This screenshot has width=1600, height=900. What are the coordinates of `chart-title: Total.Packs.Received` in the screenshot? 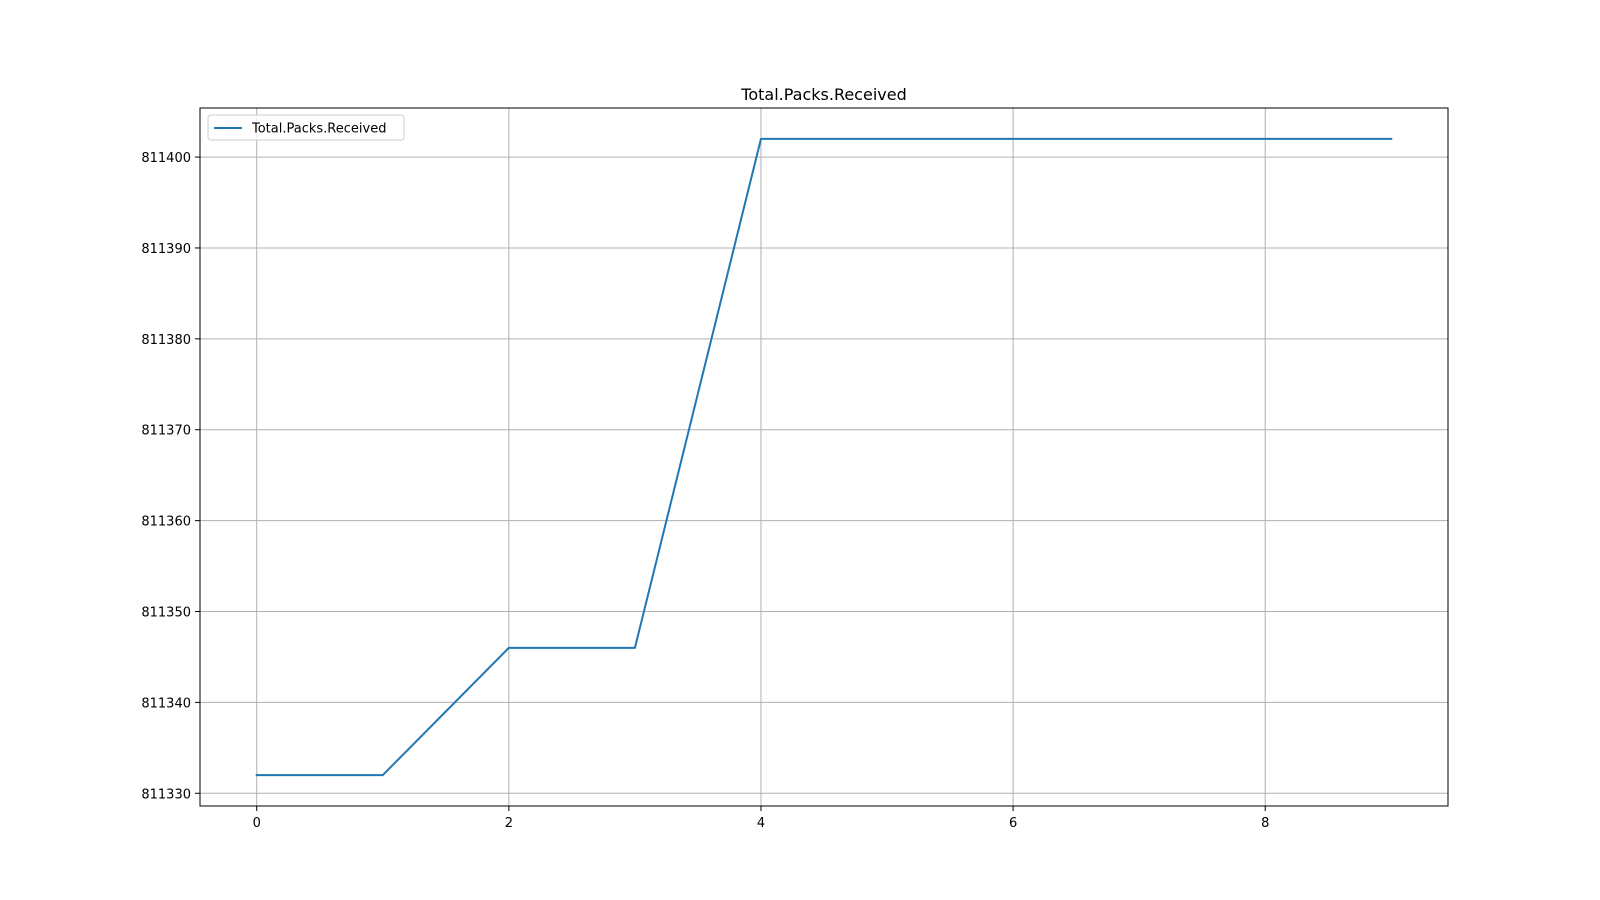 It's located at (823, 94).